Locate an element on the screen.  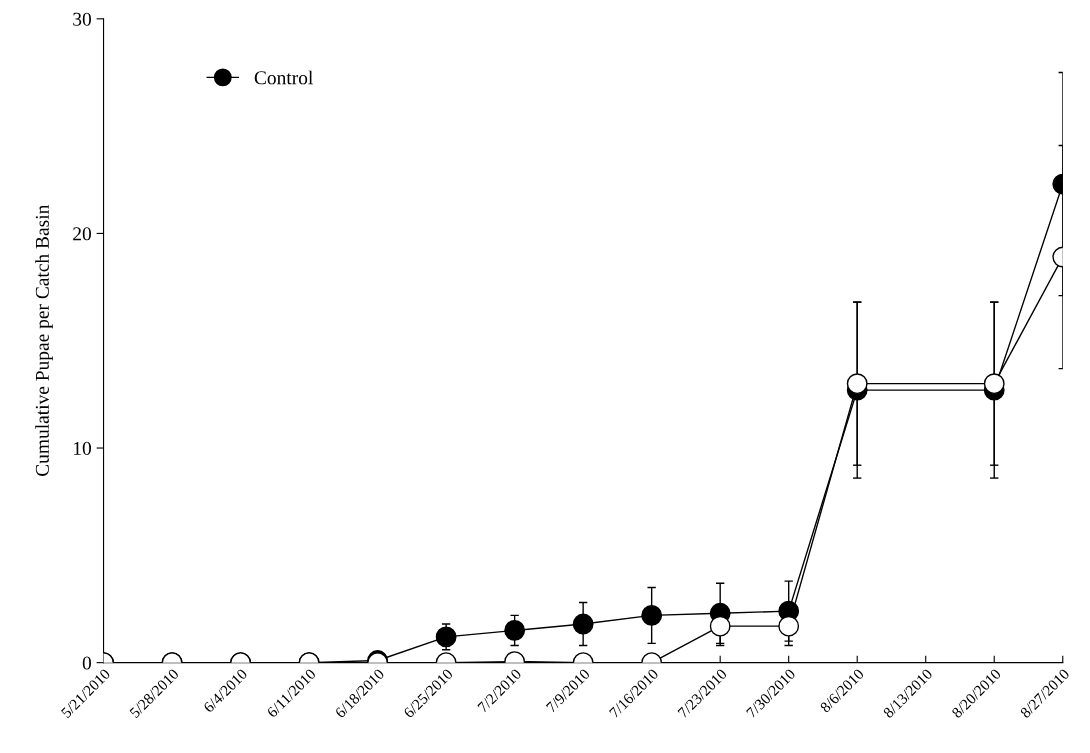
legend-label: Control is located at coordinates (283, 77).